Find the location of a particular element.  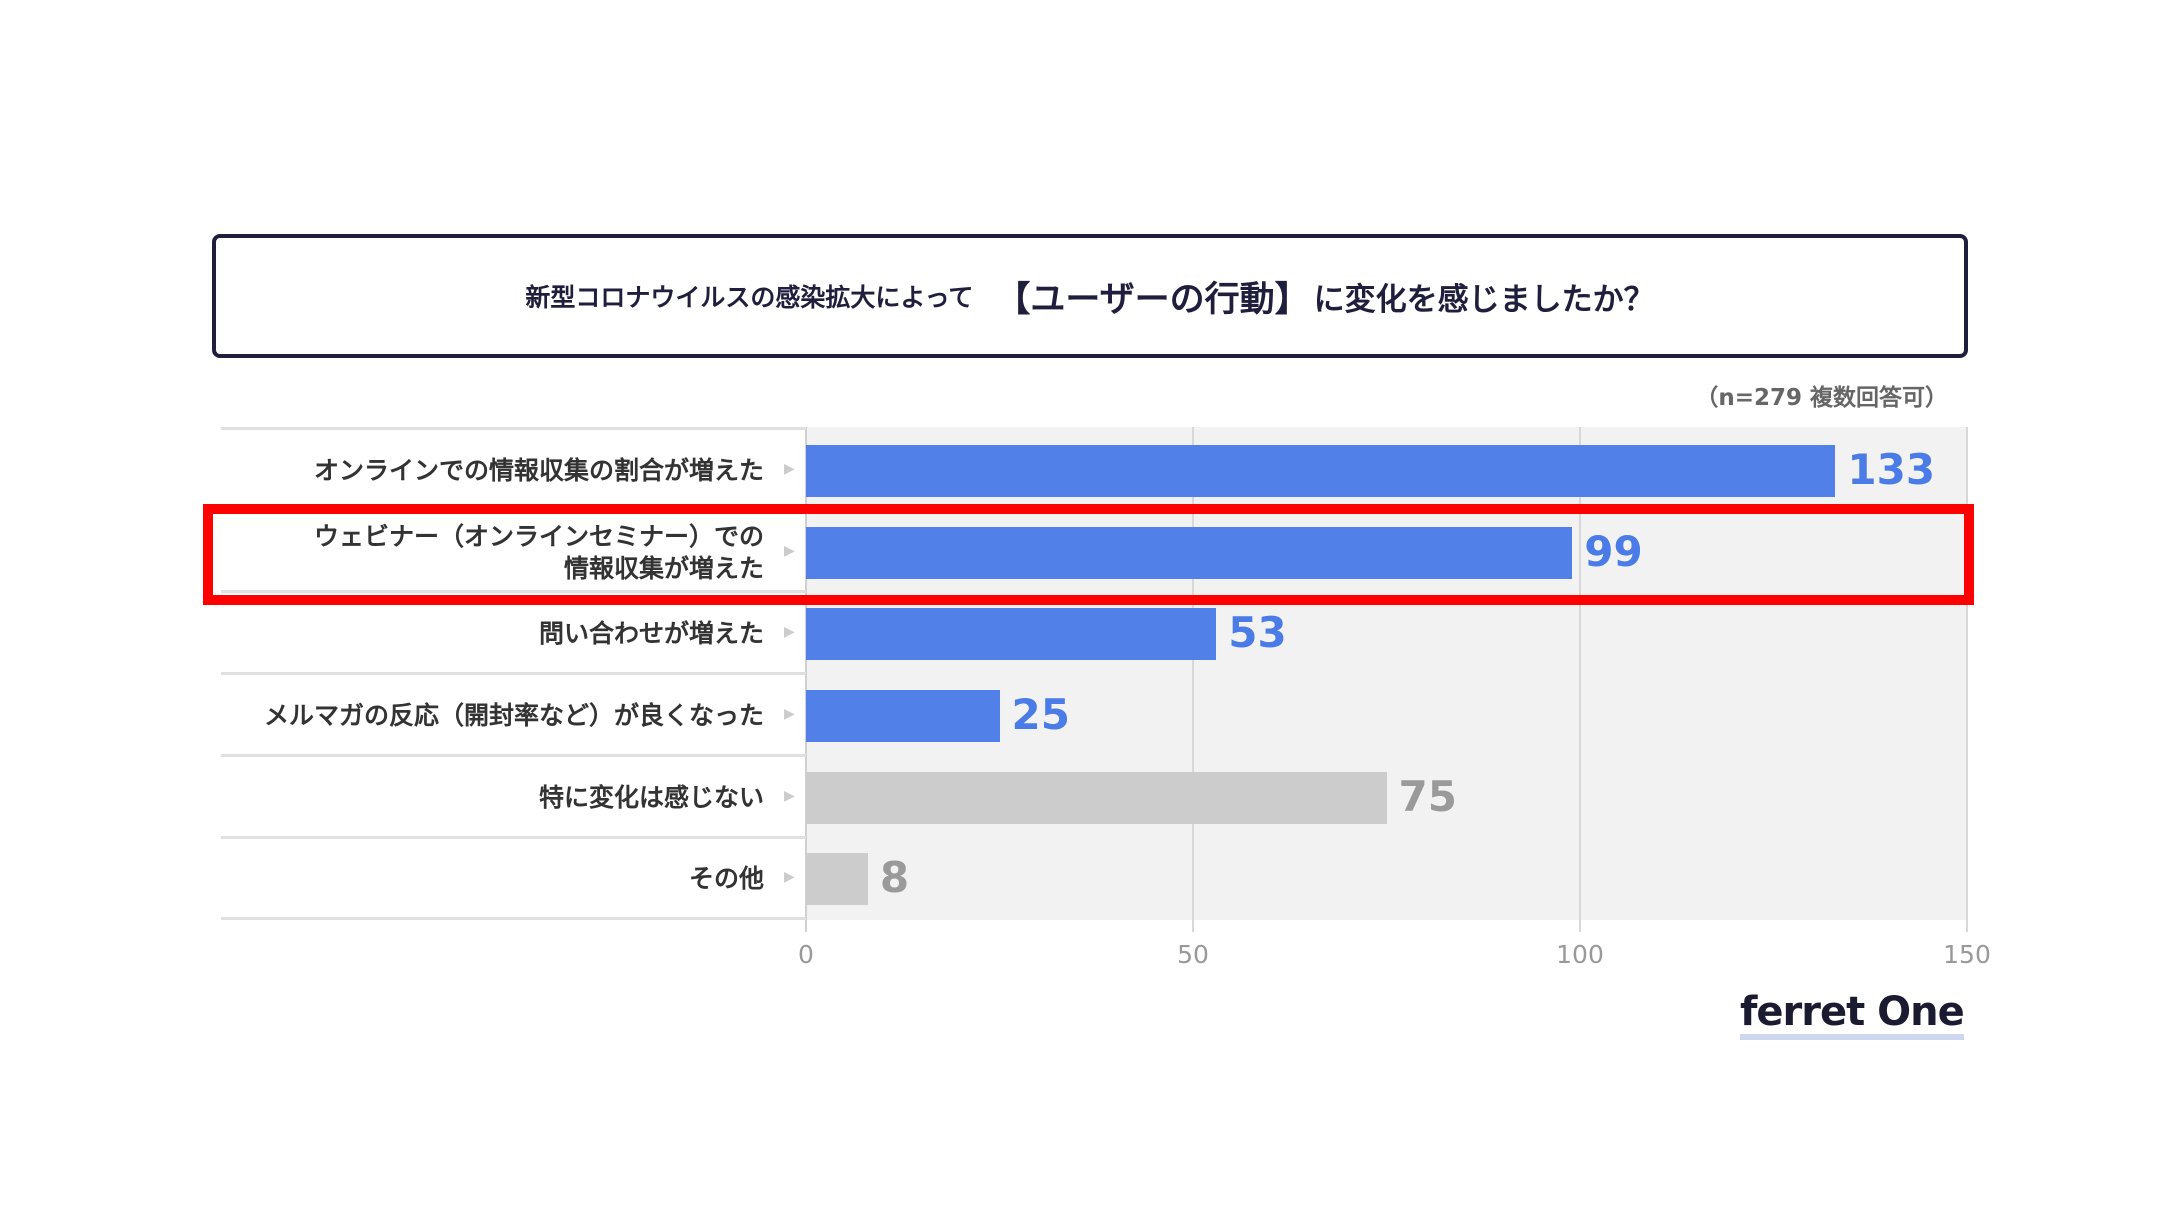

category-label-line: 問い合わせが増えた is located at coordinates (651, 634).